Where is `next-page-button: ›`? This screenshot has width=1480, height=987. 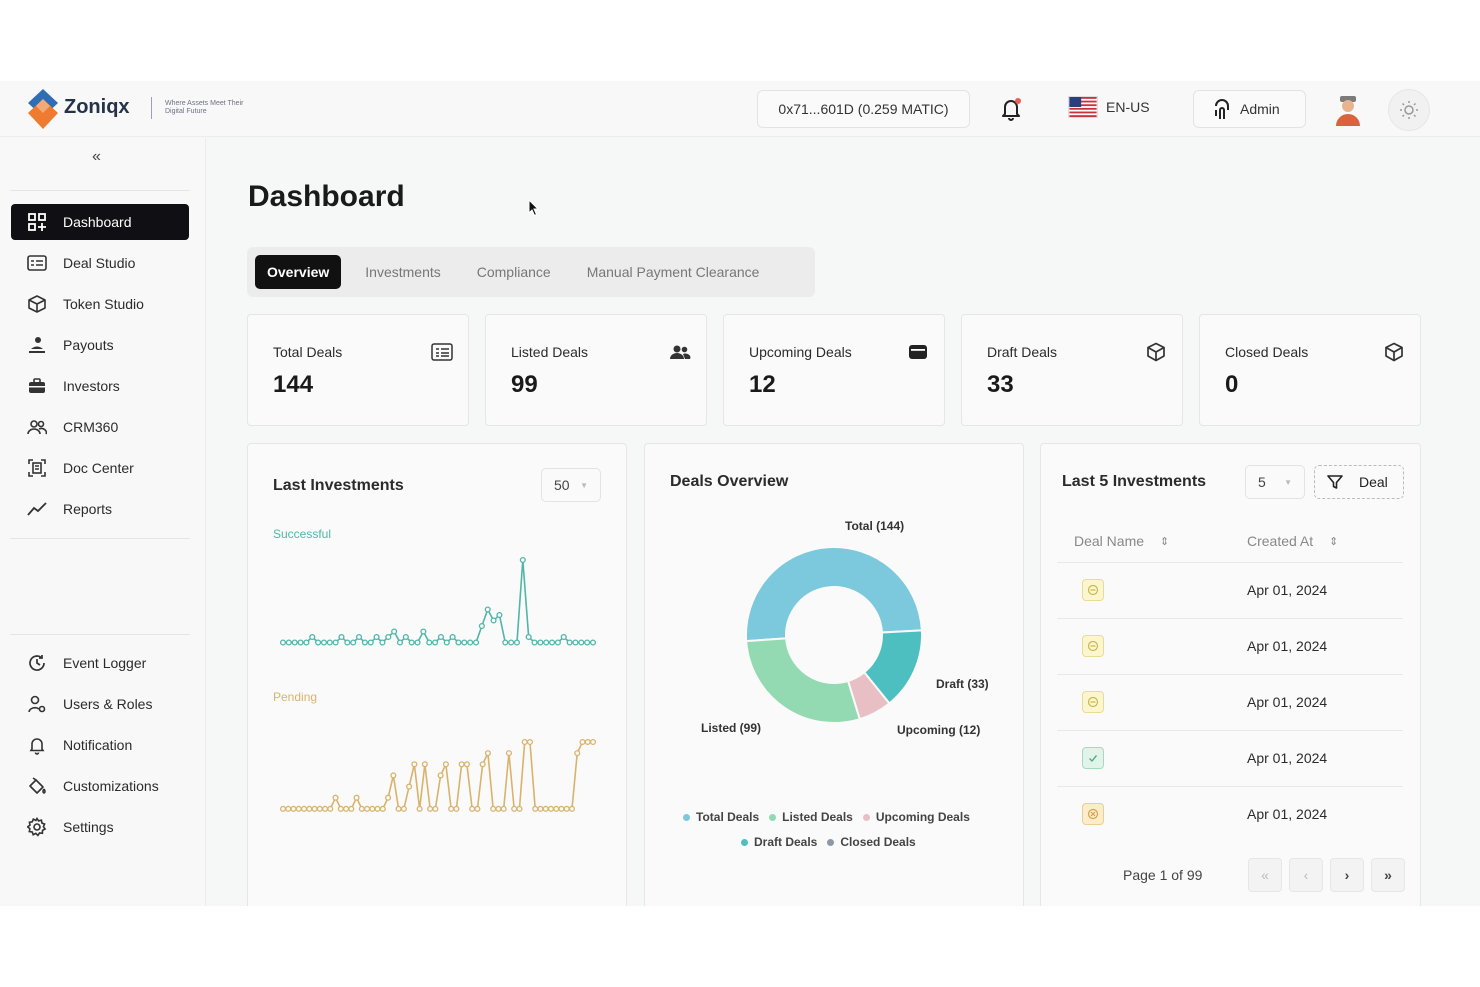
next-page-button: › is located at coordinates (1347, 875).